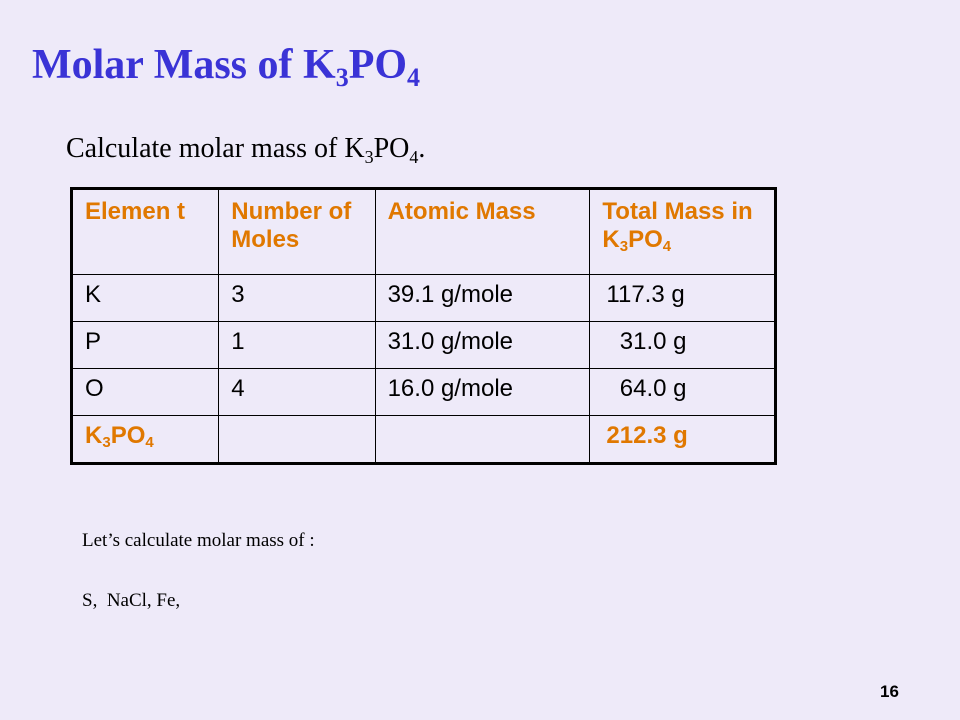  What do you see at coordinates (297, 345) in the screenshot?
I see `cell-moles: 1` at bounding box center [297, 345].